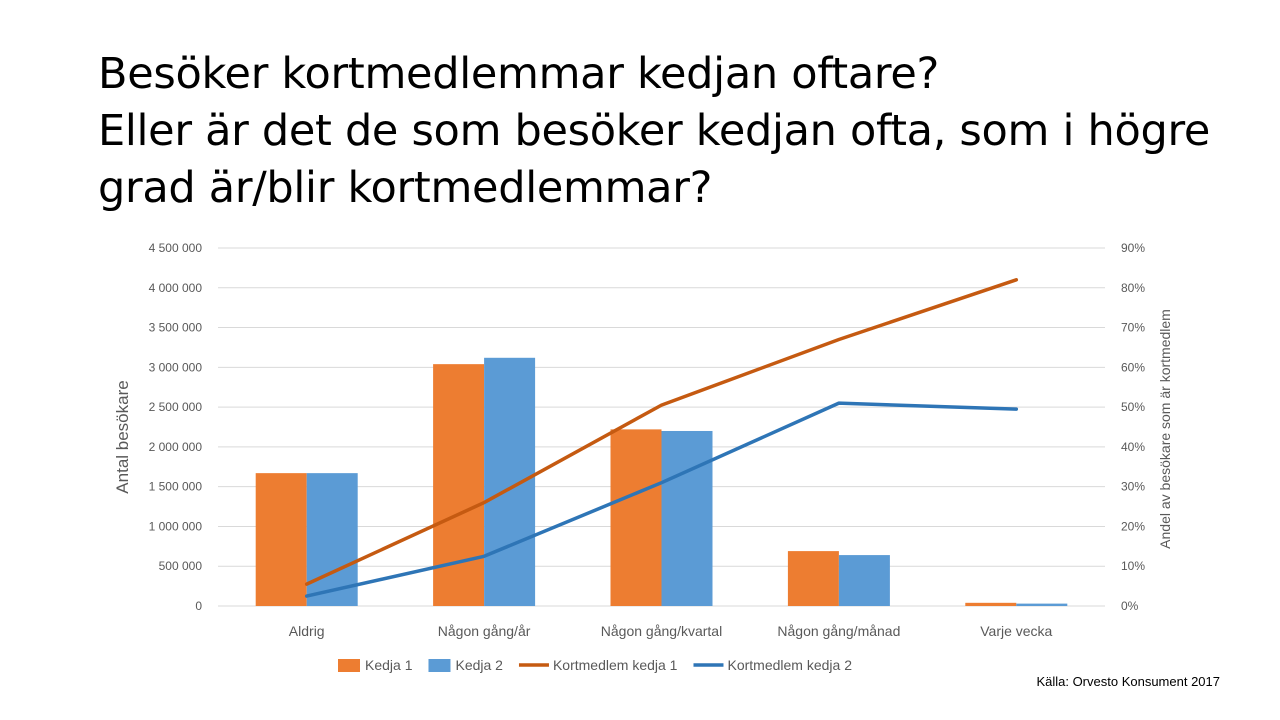 This screenshot has height=720, width=1280. Describe the element at coordinates (307, 631) in the screenshot. I see `x-tick-label: Aldrig` at that location.